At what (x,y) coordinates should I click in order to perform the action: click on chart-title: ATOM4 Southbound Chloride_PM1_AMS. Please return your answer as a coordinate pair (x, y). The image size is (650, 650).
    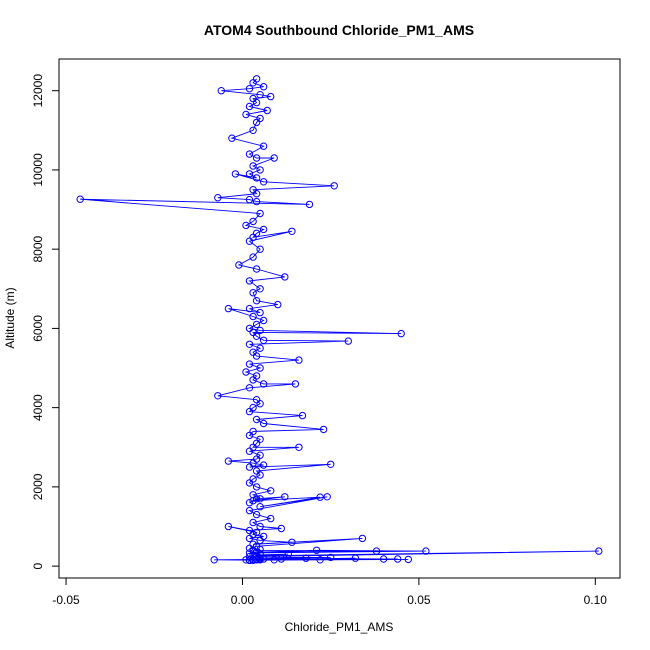
    Looking at the image, I should click on (339, 30).